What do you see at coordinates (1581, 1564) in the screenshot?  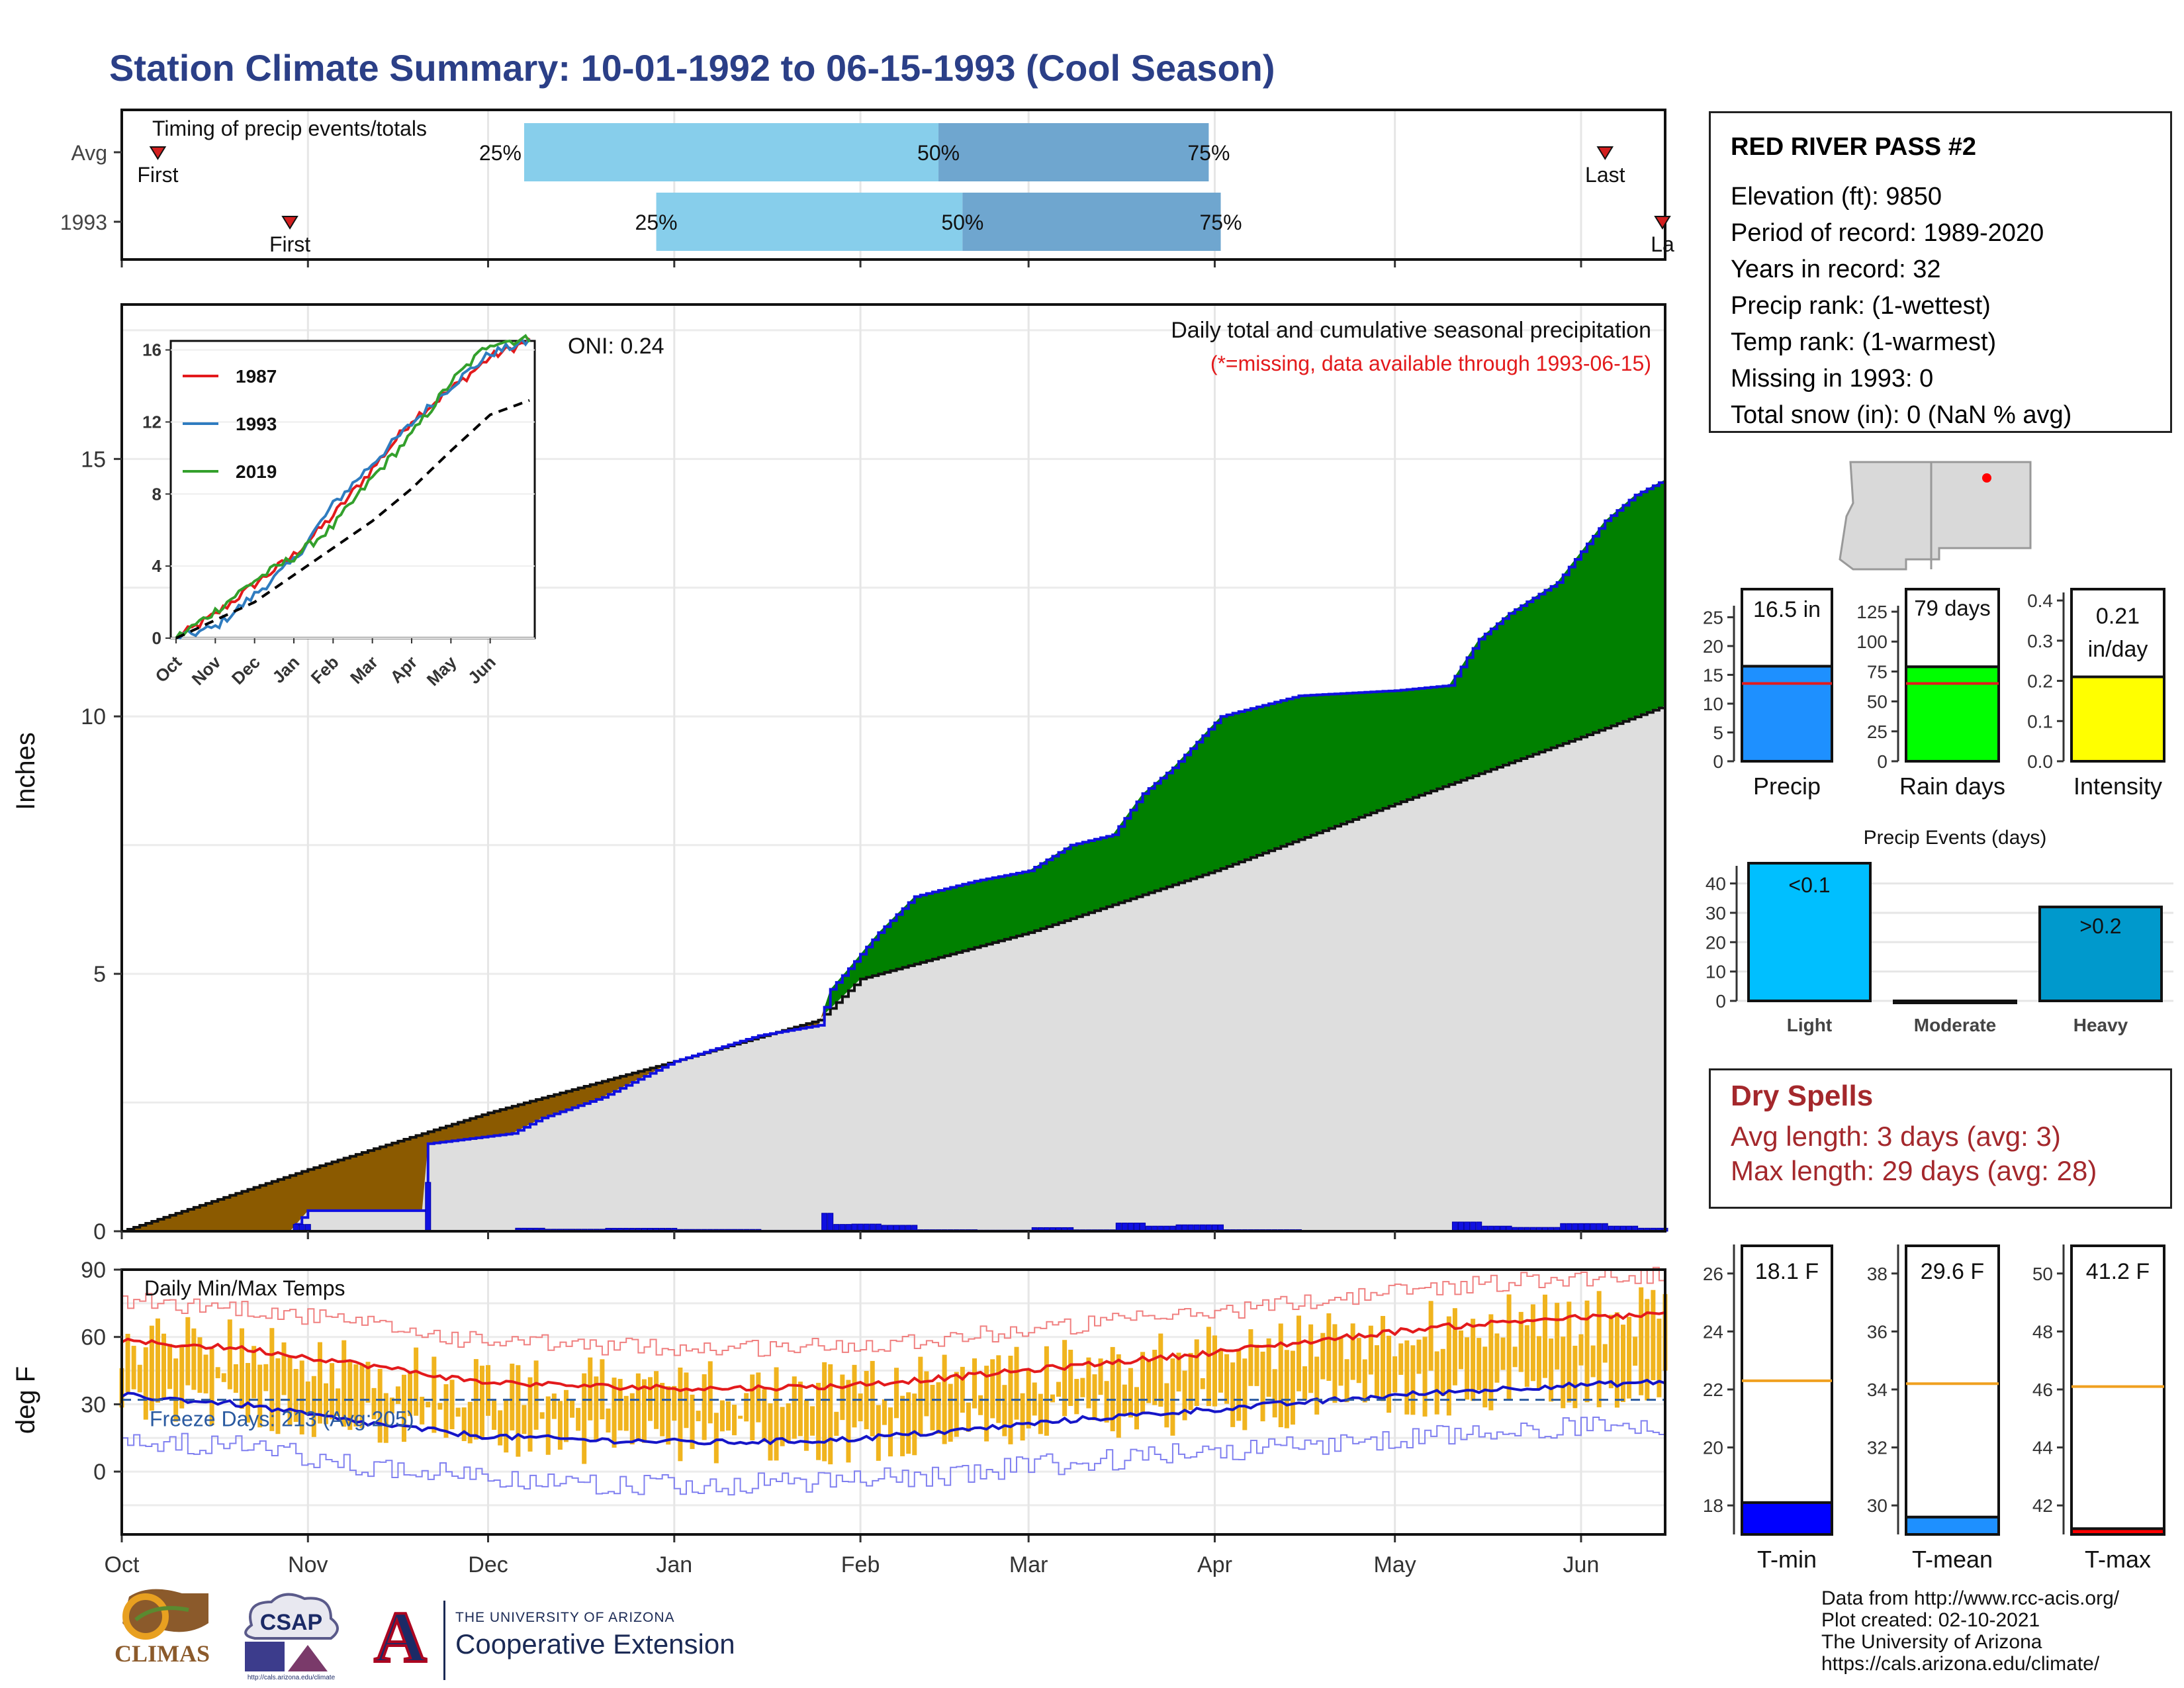 I see `x-tick-label: Jun` at bounding box center [1581, 1564].